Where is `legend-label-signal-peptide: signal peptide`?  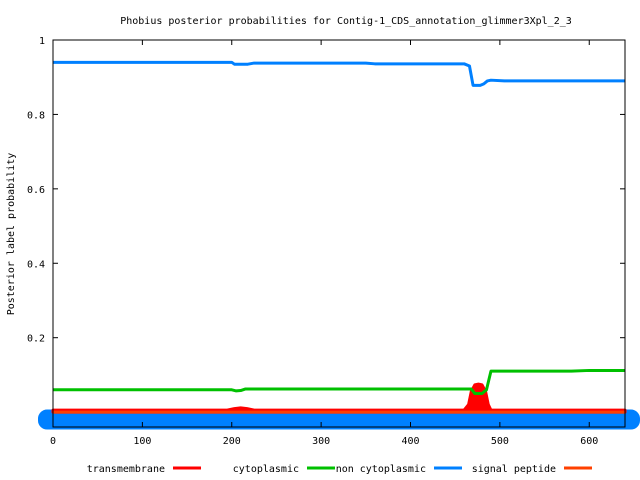 legend-label-signal-peptide: signal peptide is located at coordinates (514, 469).